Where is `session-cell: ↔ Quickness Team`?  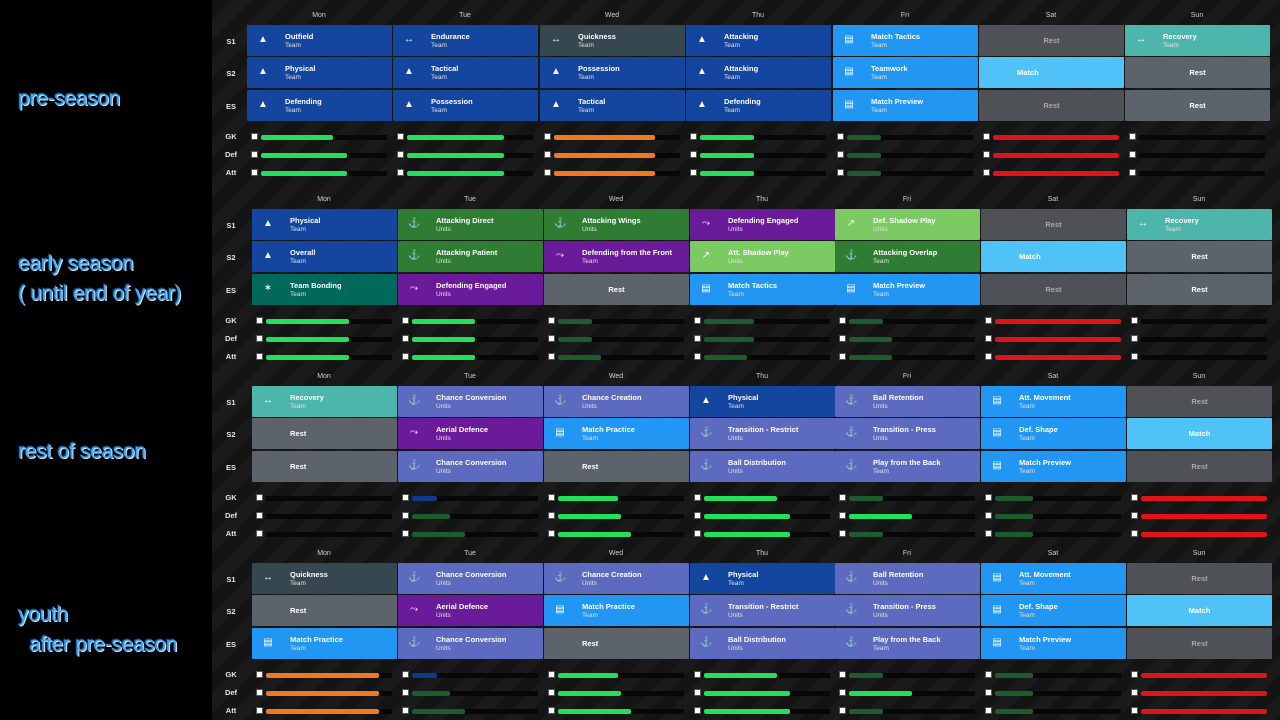
session-cell: ↔ Quickness Team is located at coordinates (612, 40).